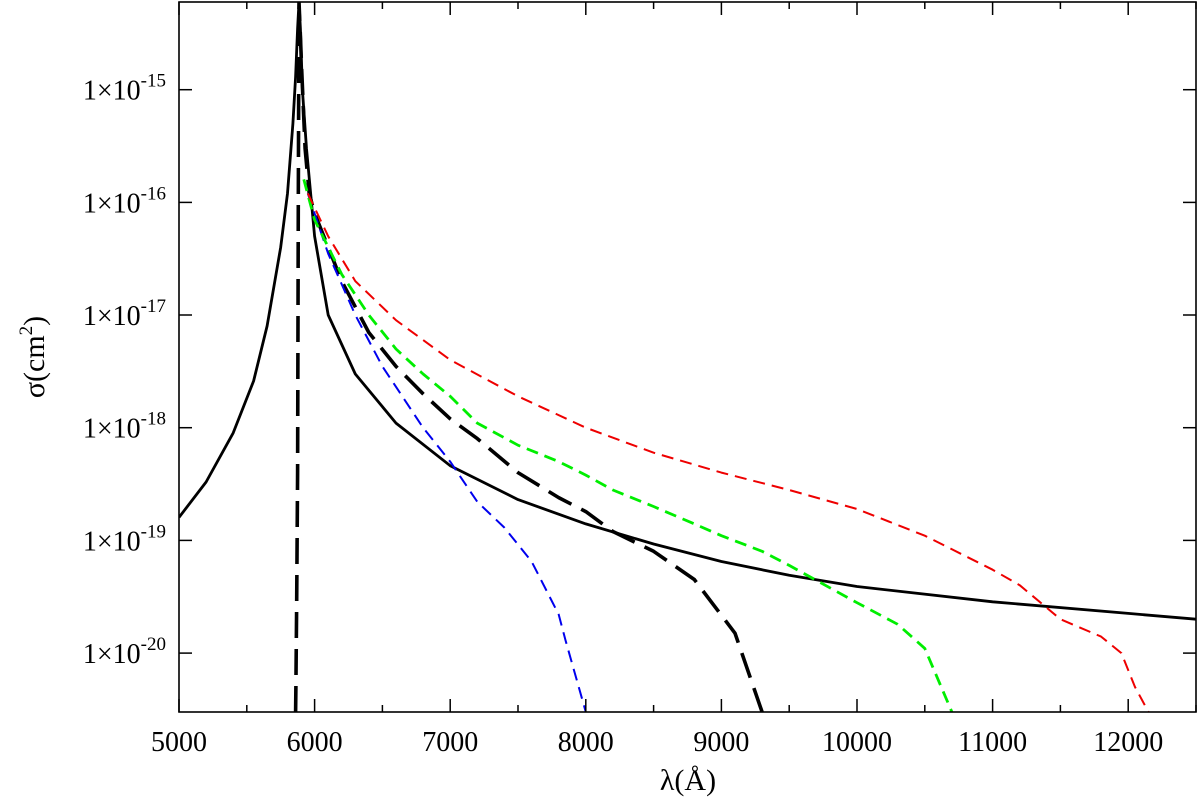 Image resolution: width=1200 pixels, height=804 pixels. What do you see at coordinates (34, 321) in the screenshot?
I see `y-axis-label-close: )` at bounding box center [34, 321].